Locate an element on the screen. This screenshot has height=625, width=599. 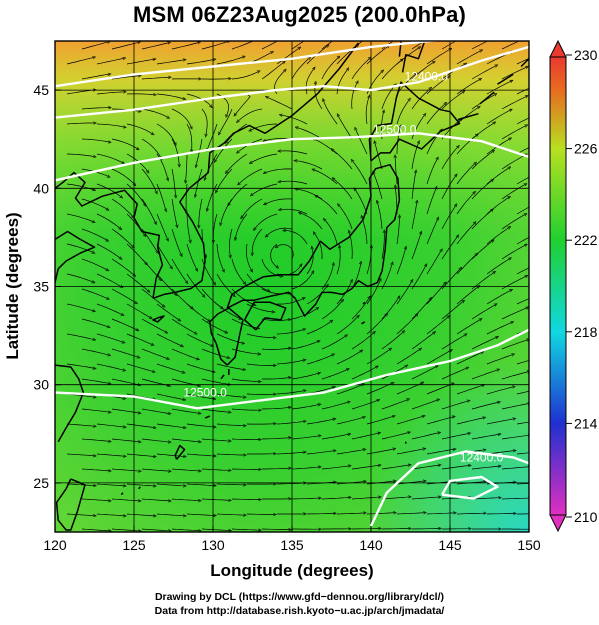
x-tick-label: 130 is located at coordinates (213, 545).